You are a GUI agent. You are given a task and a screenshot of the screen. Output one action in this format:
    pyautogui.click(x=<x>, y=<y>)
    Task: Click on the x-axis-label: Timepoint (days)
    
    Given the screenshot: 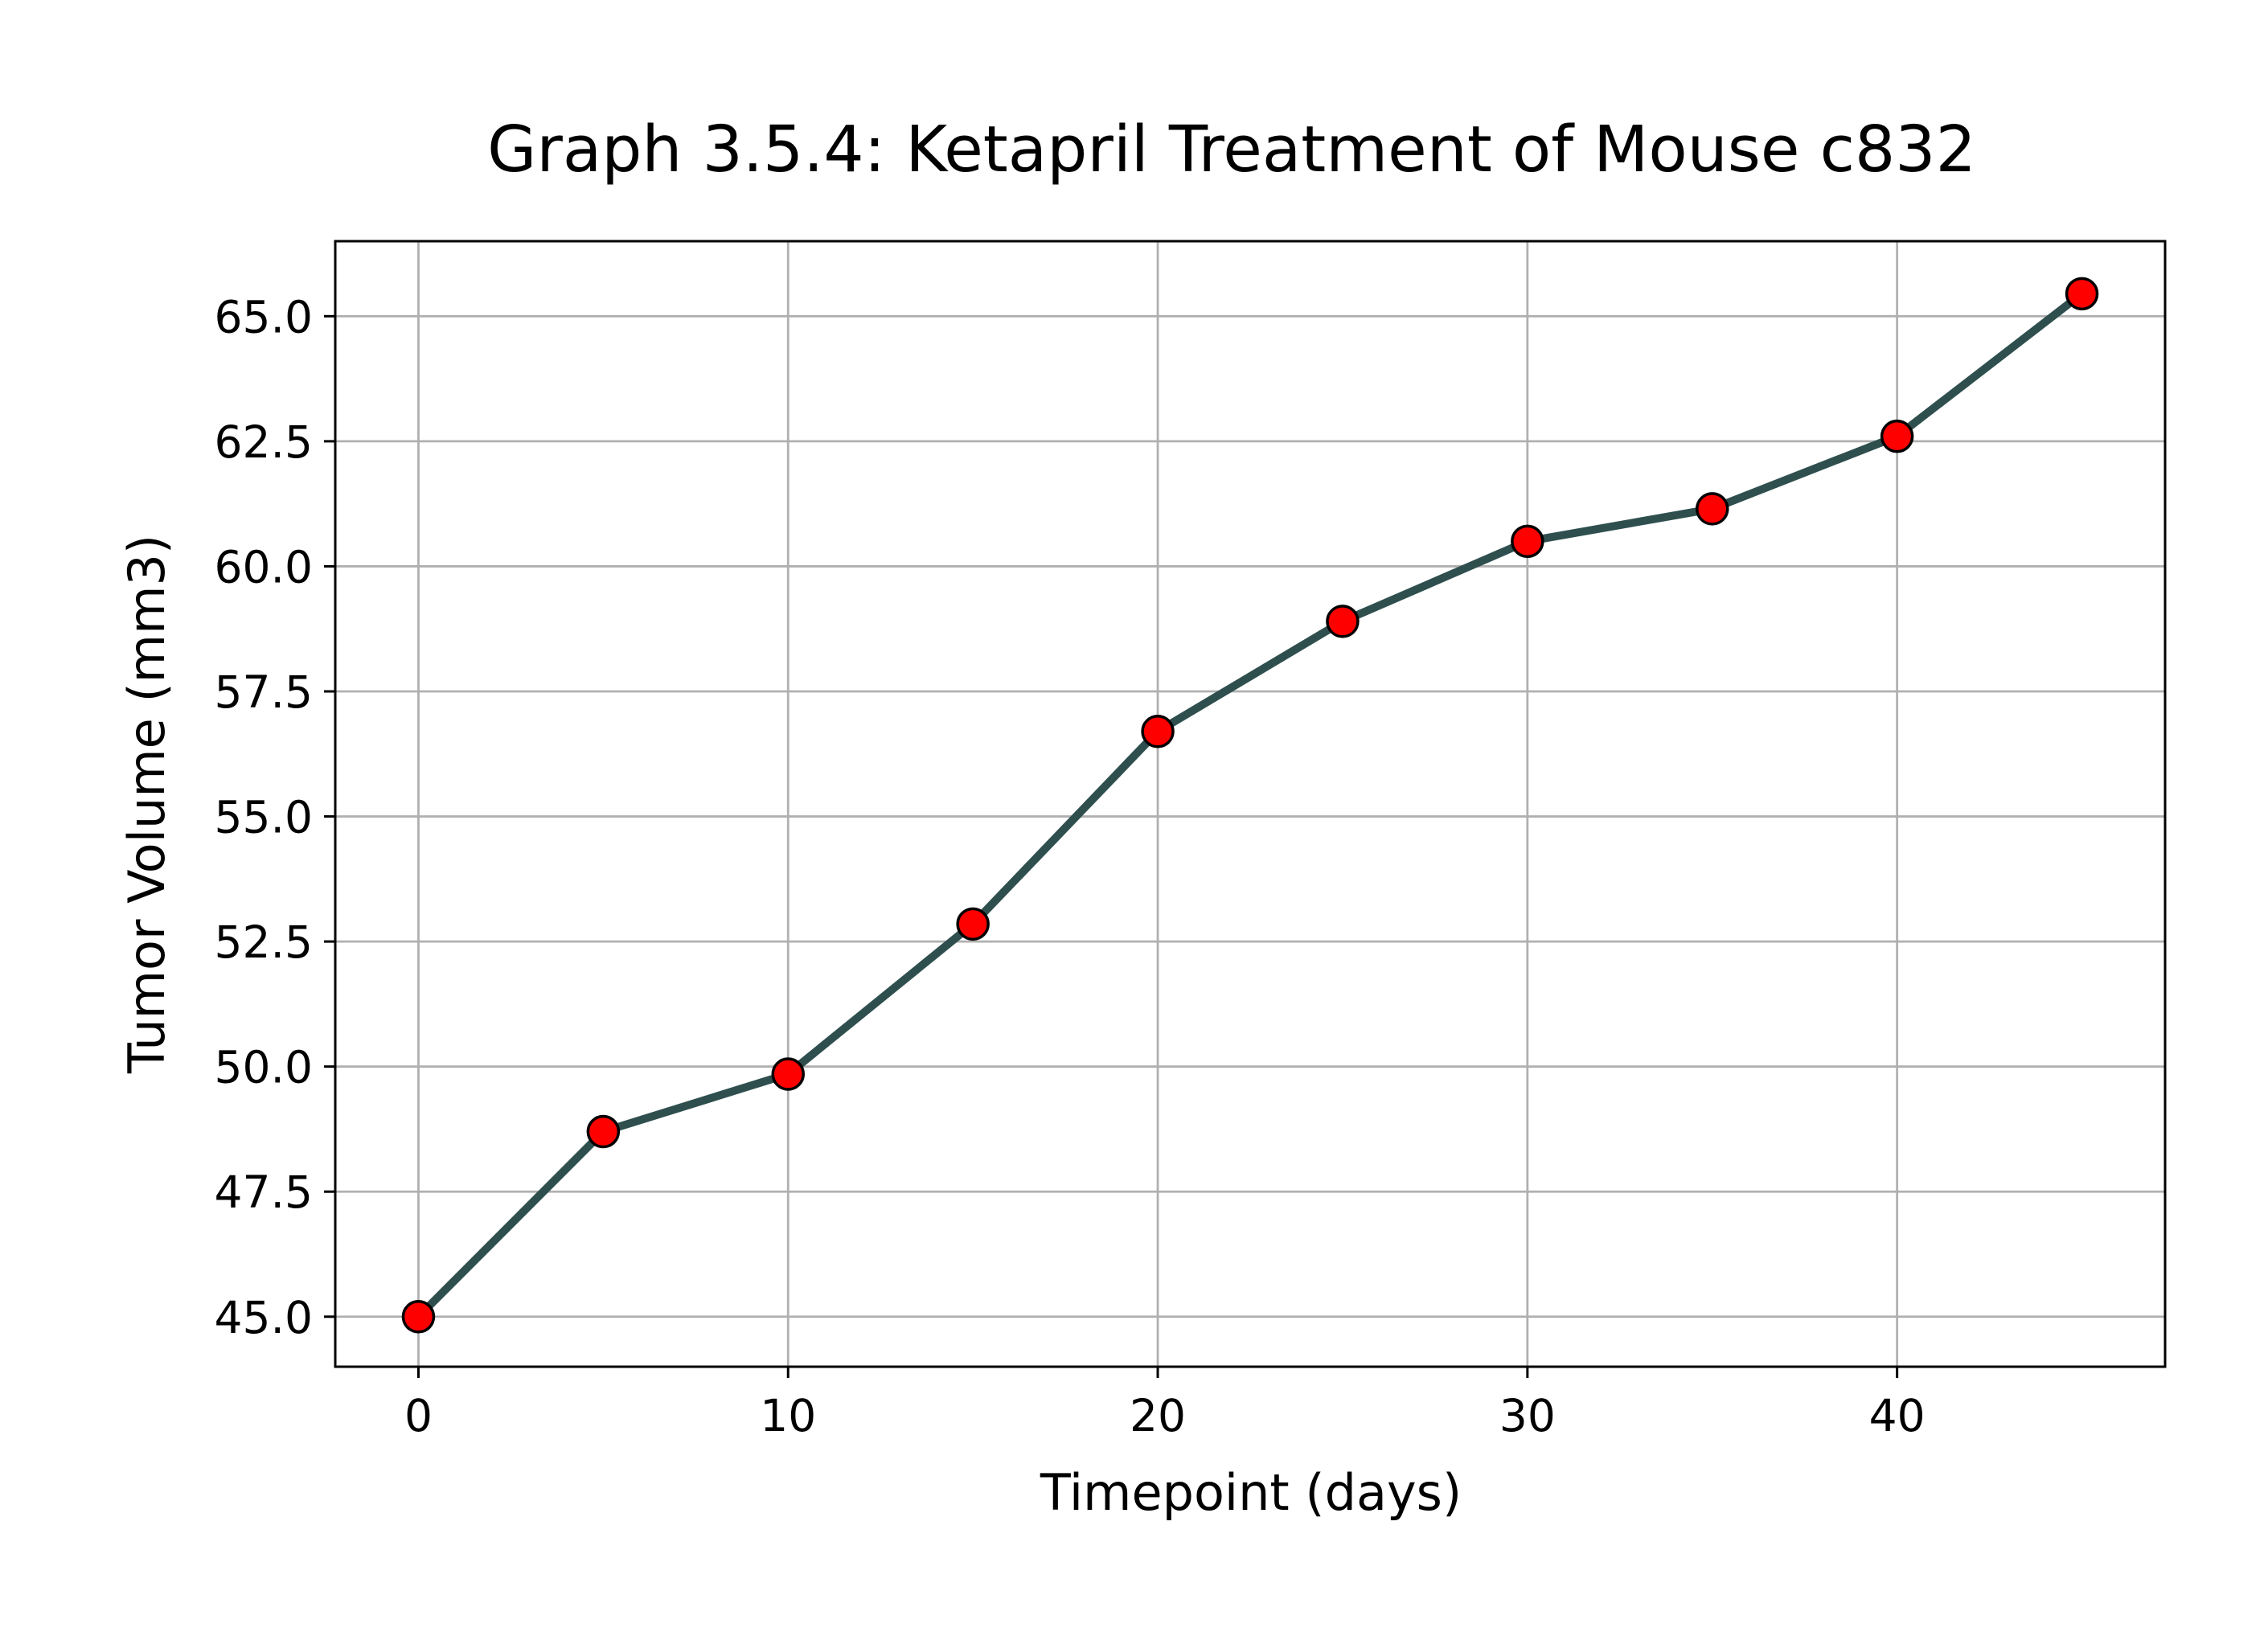 What is the action you would take?
    pyautogui.click(x=1251, y=1492)
    